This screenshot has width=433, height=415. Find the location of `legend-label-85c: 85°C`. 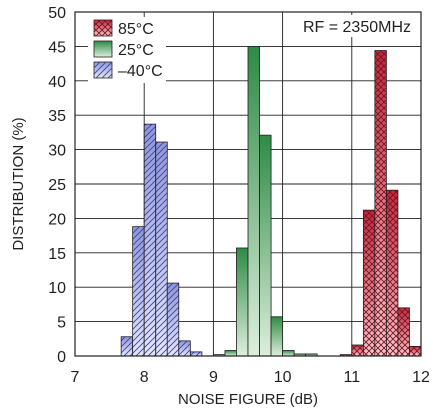

legend-label-85c: 85°C is located at coordinates (136, 29).